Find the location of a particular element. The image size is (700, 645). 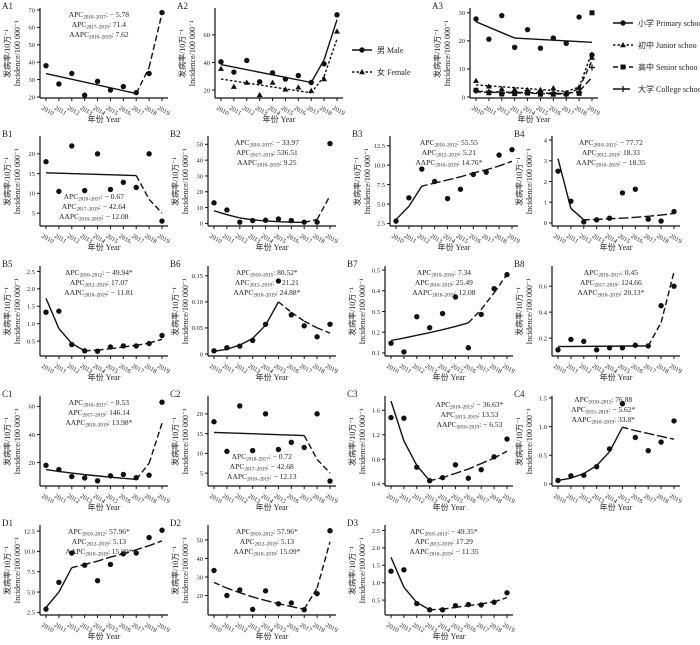

x-tick-label: 2011 is located at coordinates (60, 499).